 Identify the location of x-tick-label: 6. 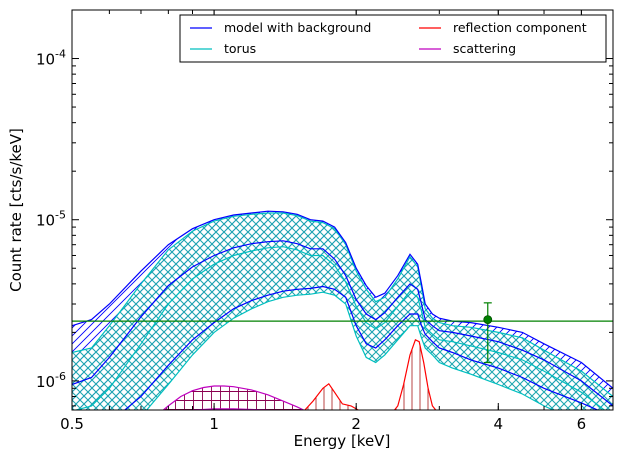
(582, 424).